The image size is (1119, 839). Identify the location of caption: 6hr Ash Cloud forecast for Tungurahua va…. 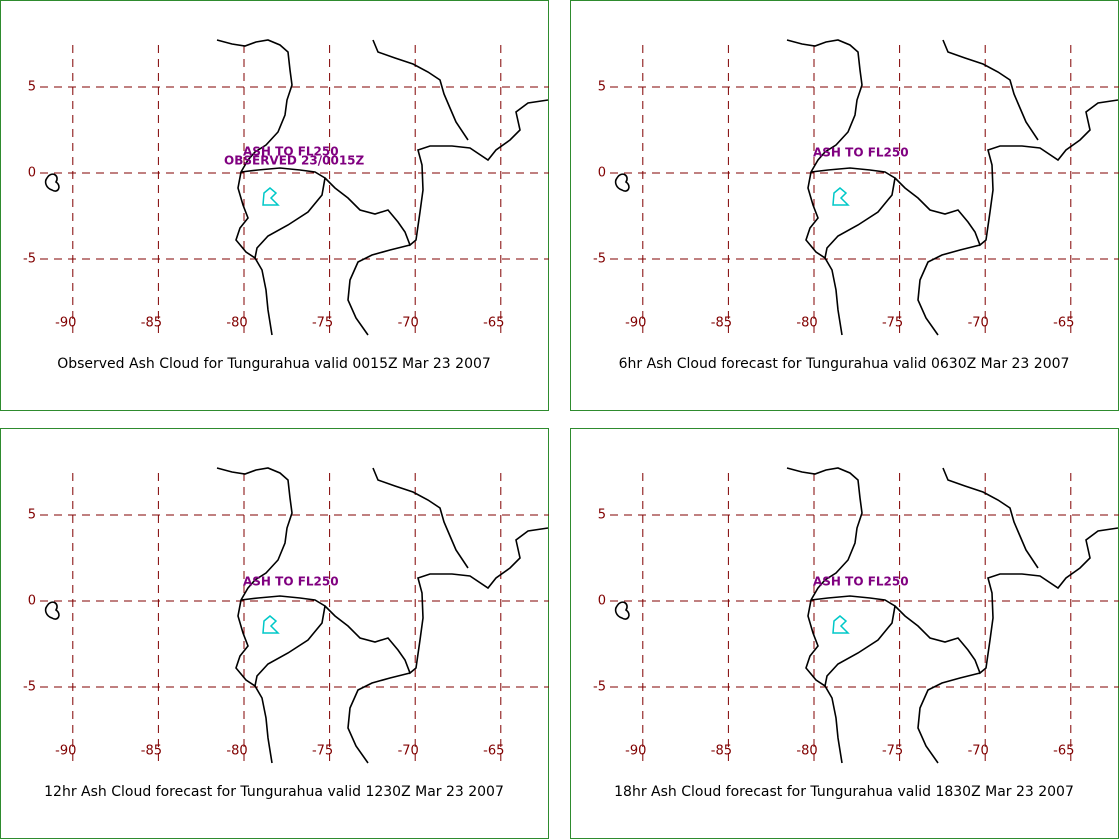
(844, 364).